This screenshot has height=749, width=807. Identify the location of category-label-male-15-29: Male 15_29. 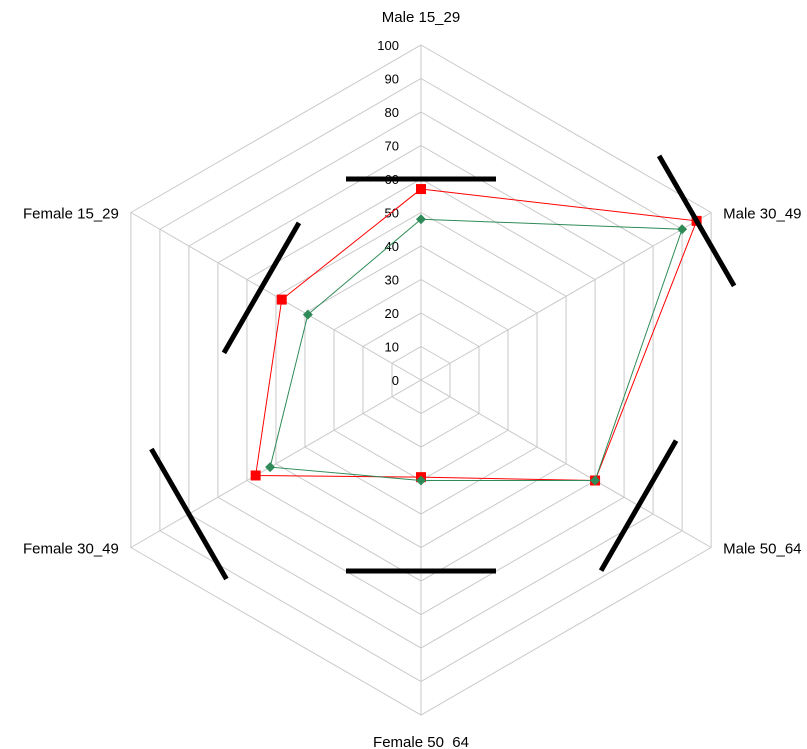
(421, 17).